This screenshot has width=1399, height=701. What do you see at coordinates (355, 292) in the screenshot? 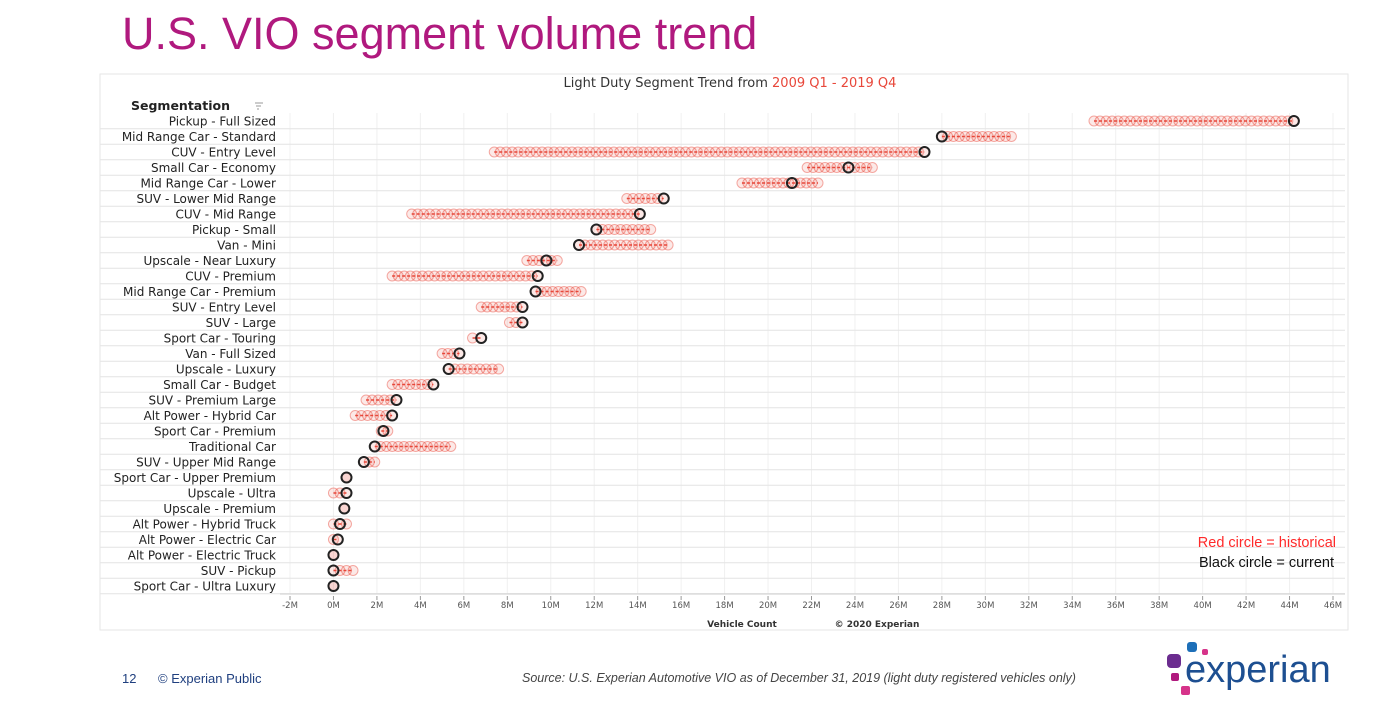
I see `segment-row: Mid Range Car - Premium` at bounding box center [355, 292].